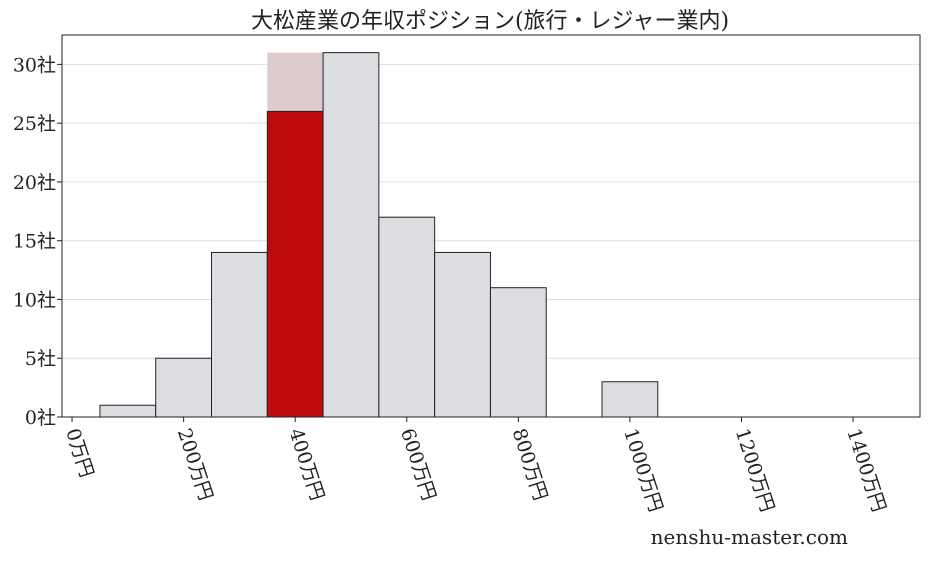 The height and width of the screenshot is (561, 928). What do you see at coordinates (306, 464) in the screenshot?
I see `x-tick-label: 400万円` at bounding box center [306, 464].